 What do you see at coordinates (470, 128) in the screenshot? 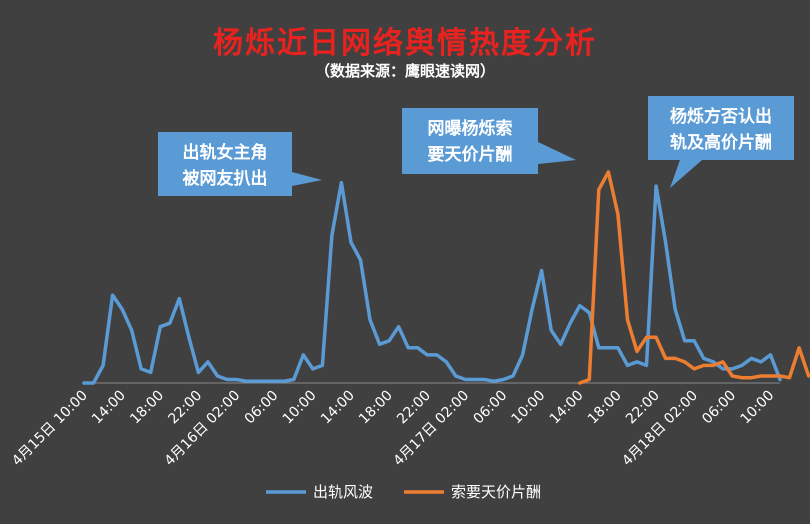
I see `callout-2-line-1: 网曝杨烁索` at bounding box center [470, 128].